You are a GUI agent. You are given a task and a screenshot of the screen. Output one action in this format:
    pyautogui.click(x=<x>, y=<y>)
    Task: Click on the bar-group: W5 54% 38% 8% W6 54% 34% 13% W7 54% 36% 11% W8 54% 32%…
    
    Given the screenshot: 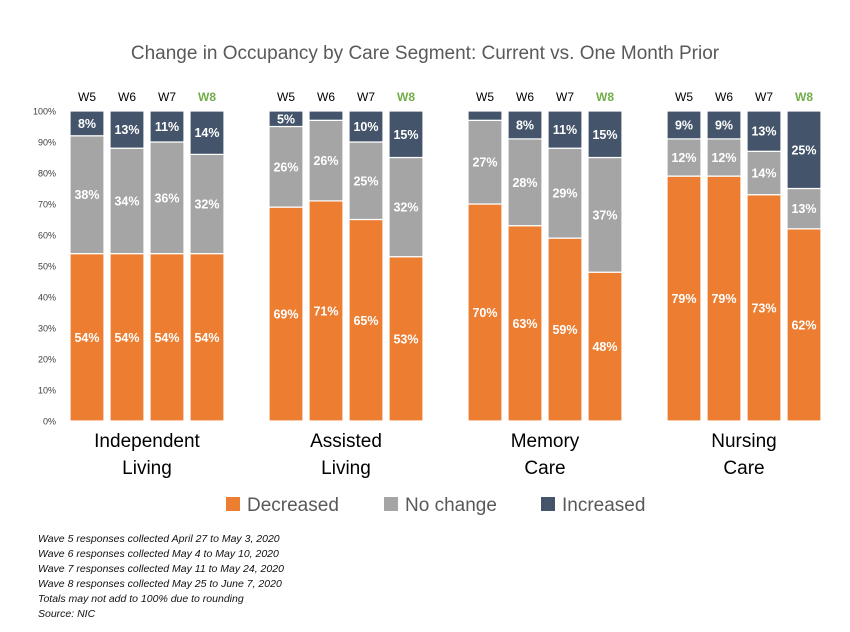 What is the action you would take?
    pyautogui.click(x=147, y=284)
    